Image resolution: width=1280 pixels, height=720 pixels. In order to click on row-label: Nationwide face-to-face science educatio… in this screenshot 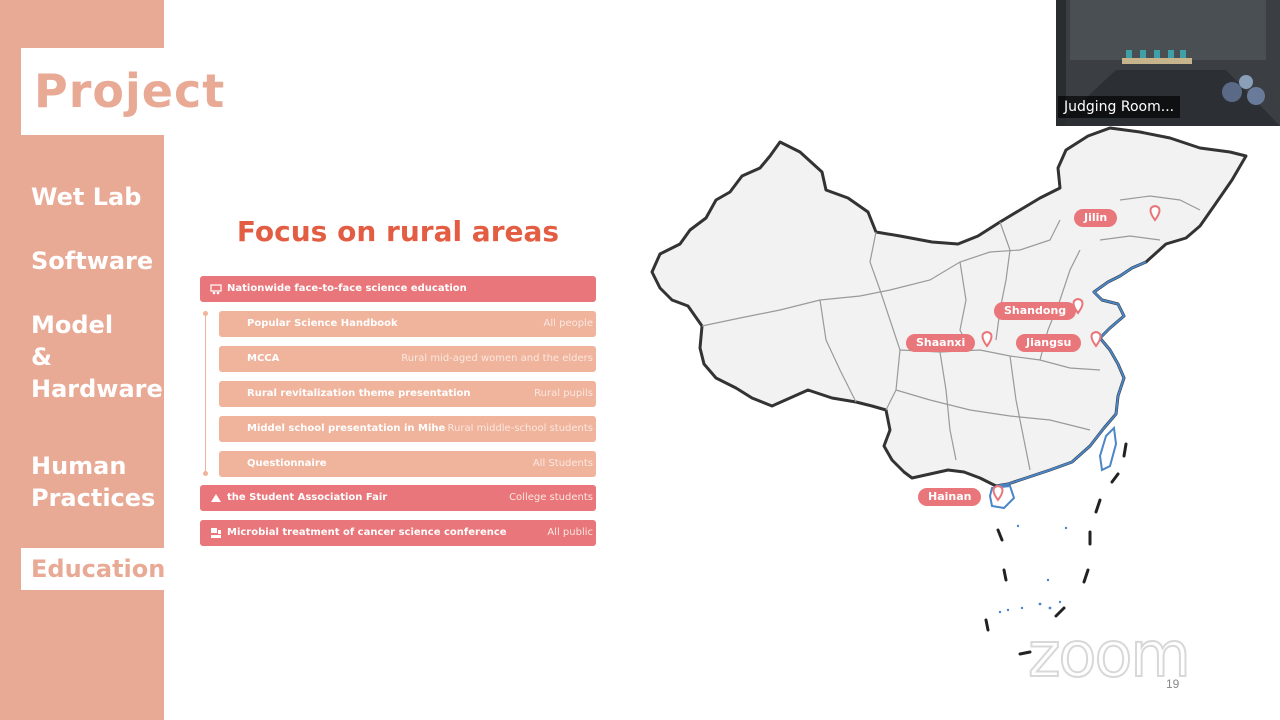, I will do `click(347, 288)`.